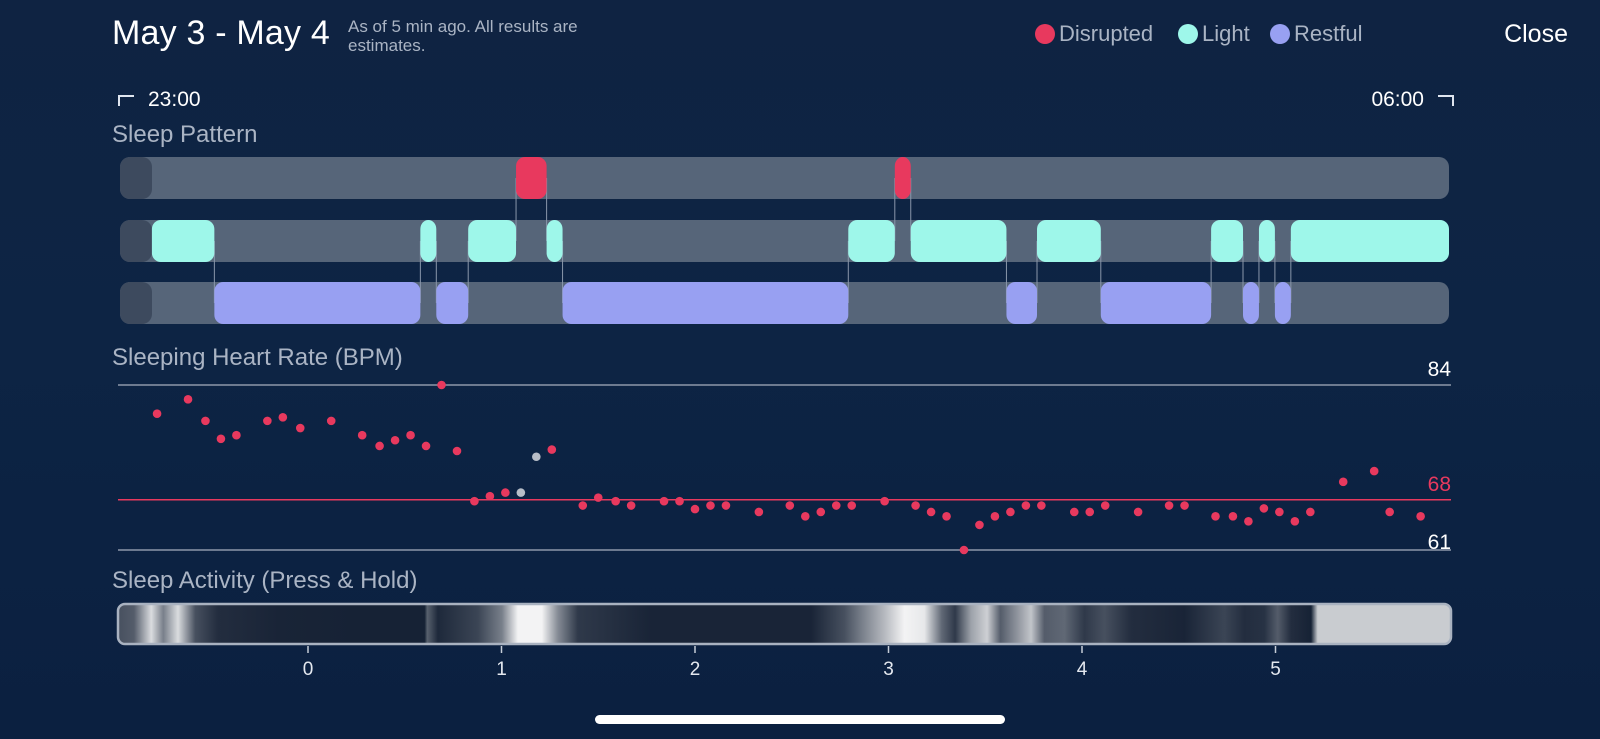 The height and width of the screenshot is (739, 1600). Describe the element at coordinates (1106, 33) in the screenshot. I see `legend-label: Disrupted` at that location.